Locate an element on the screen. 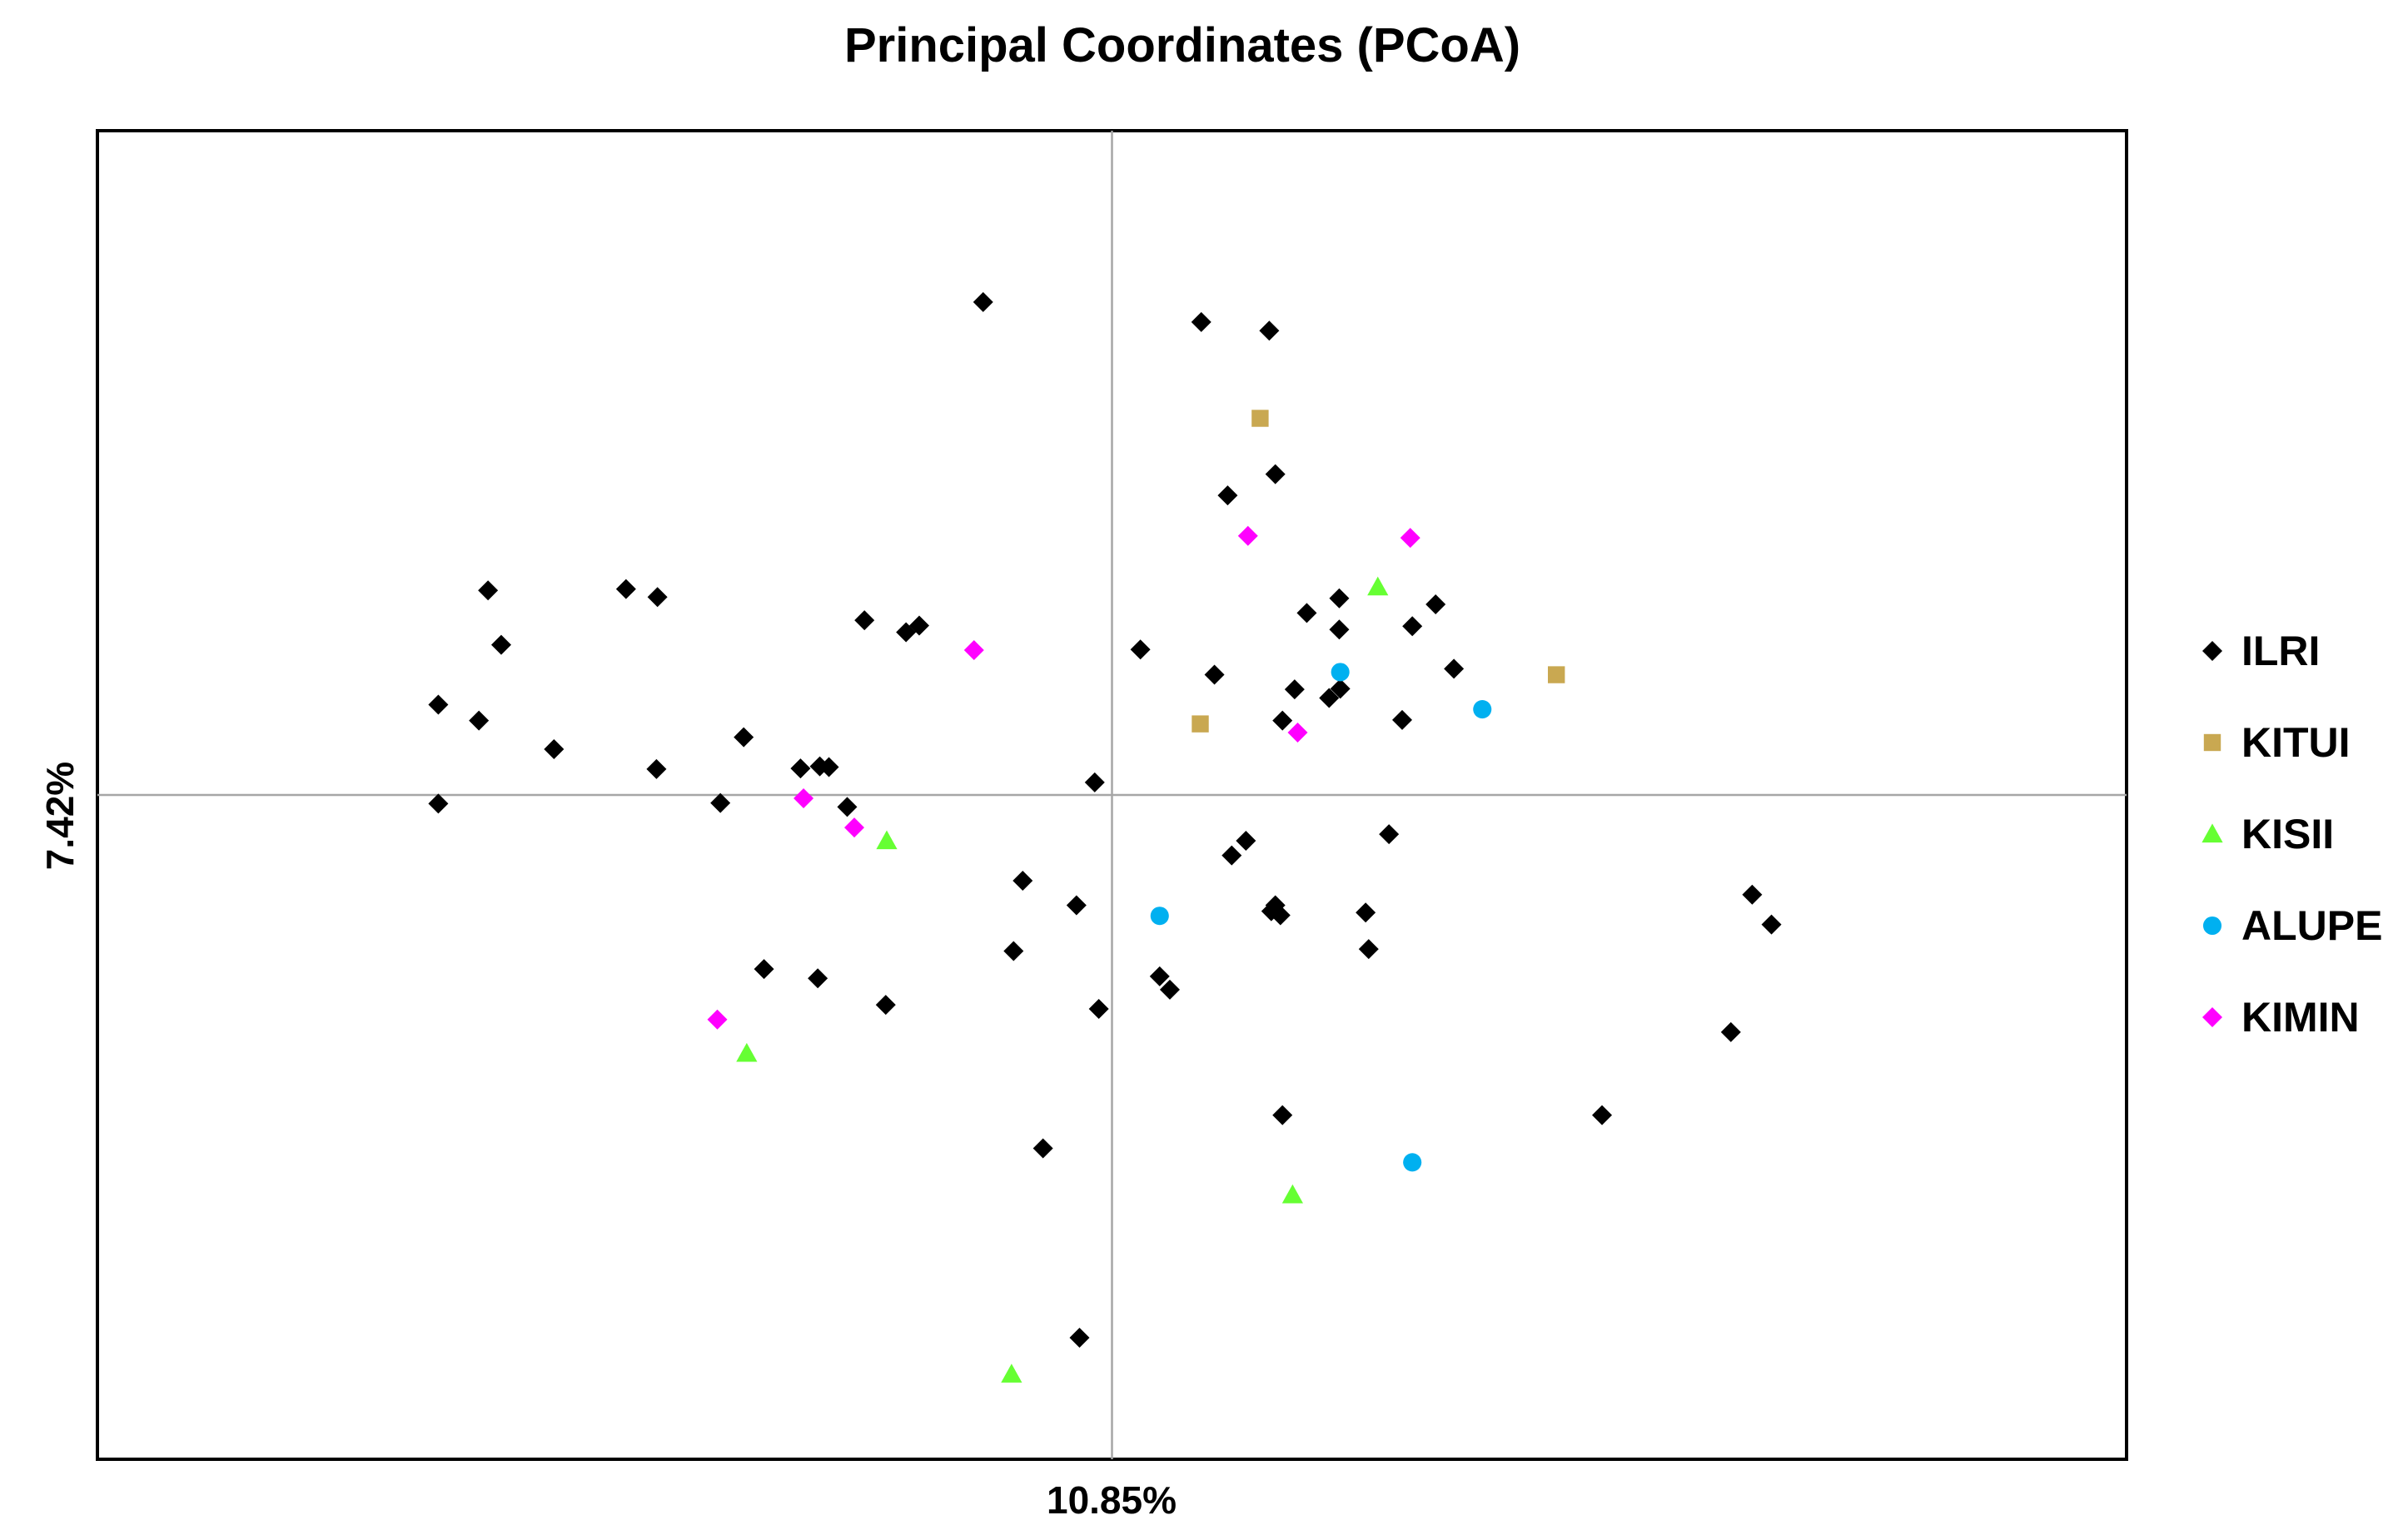  legend-label-kimin: KIMIN is located at coordinates (2300, 1018).